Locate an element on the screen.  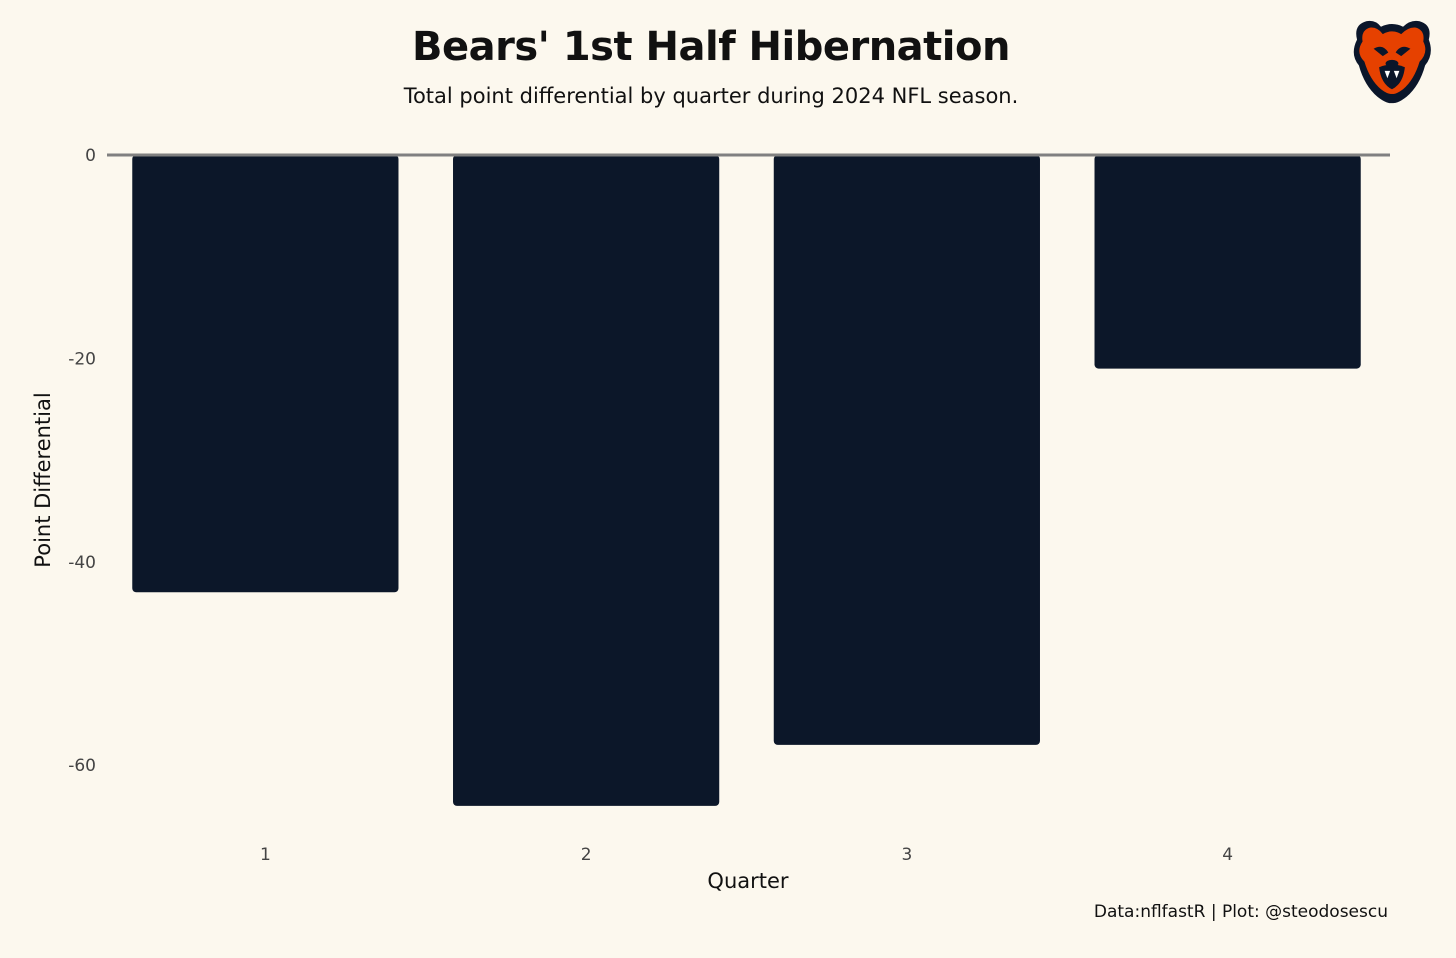
x-tick-label: 3 is located at coordinates (906, 855).